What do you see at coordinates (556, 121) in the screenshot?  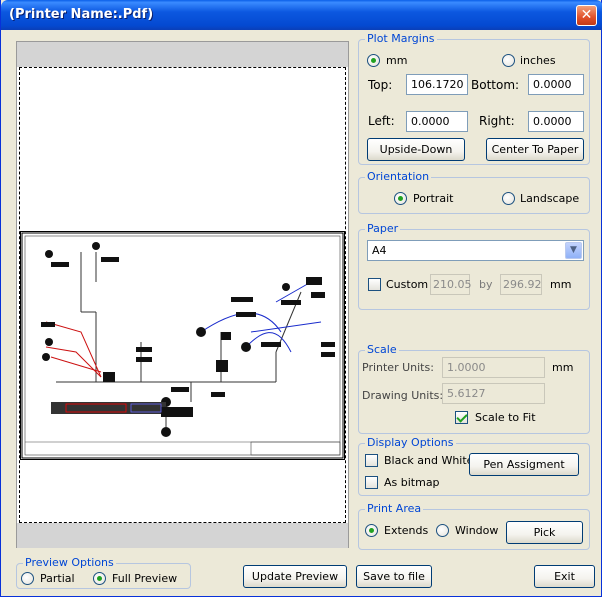 I see `right-margin-input: 0.0000` at bounding box center [556, 121].